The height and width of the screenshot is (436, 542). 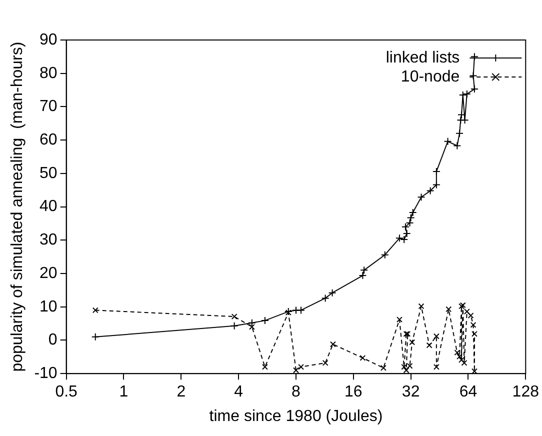 I want to click on y-tick-label: 70, so click(x=49, y=107).